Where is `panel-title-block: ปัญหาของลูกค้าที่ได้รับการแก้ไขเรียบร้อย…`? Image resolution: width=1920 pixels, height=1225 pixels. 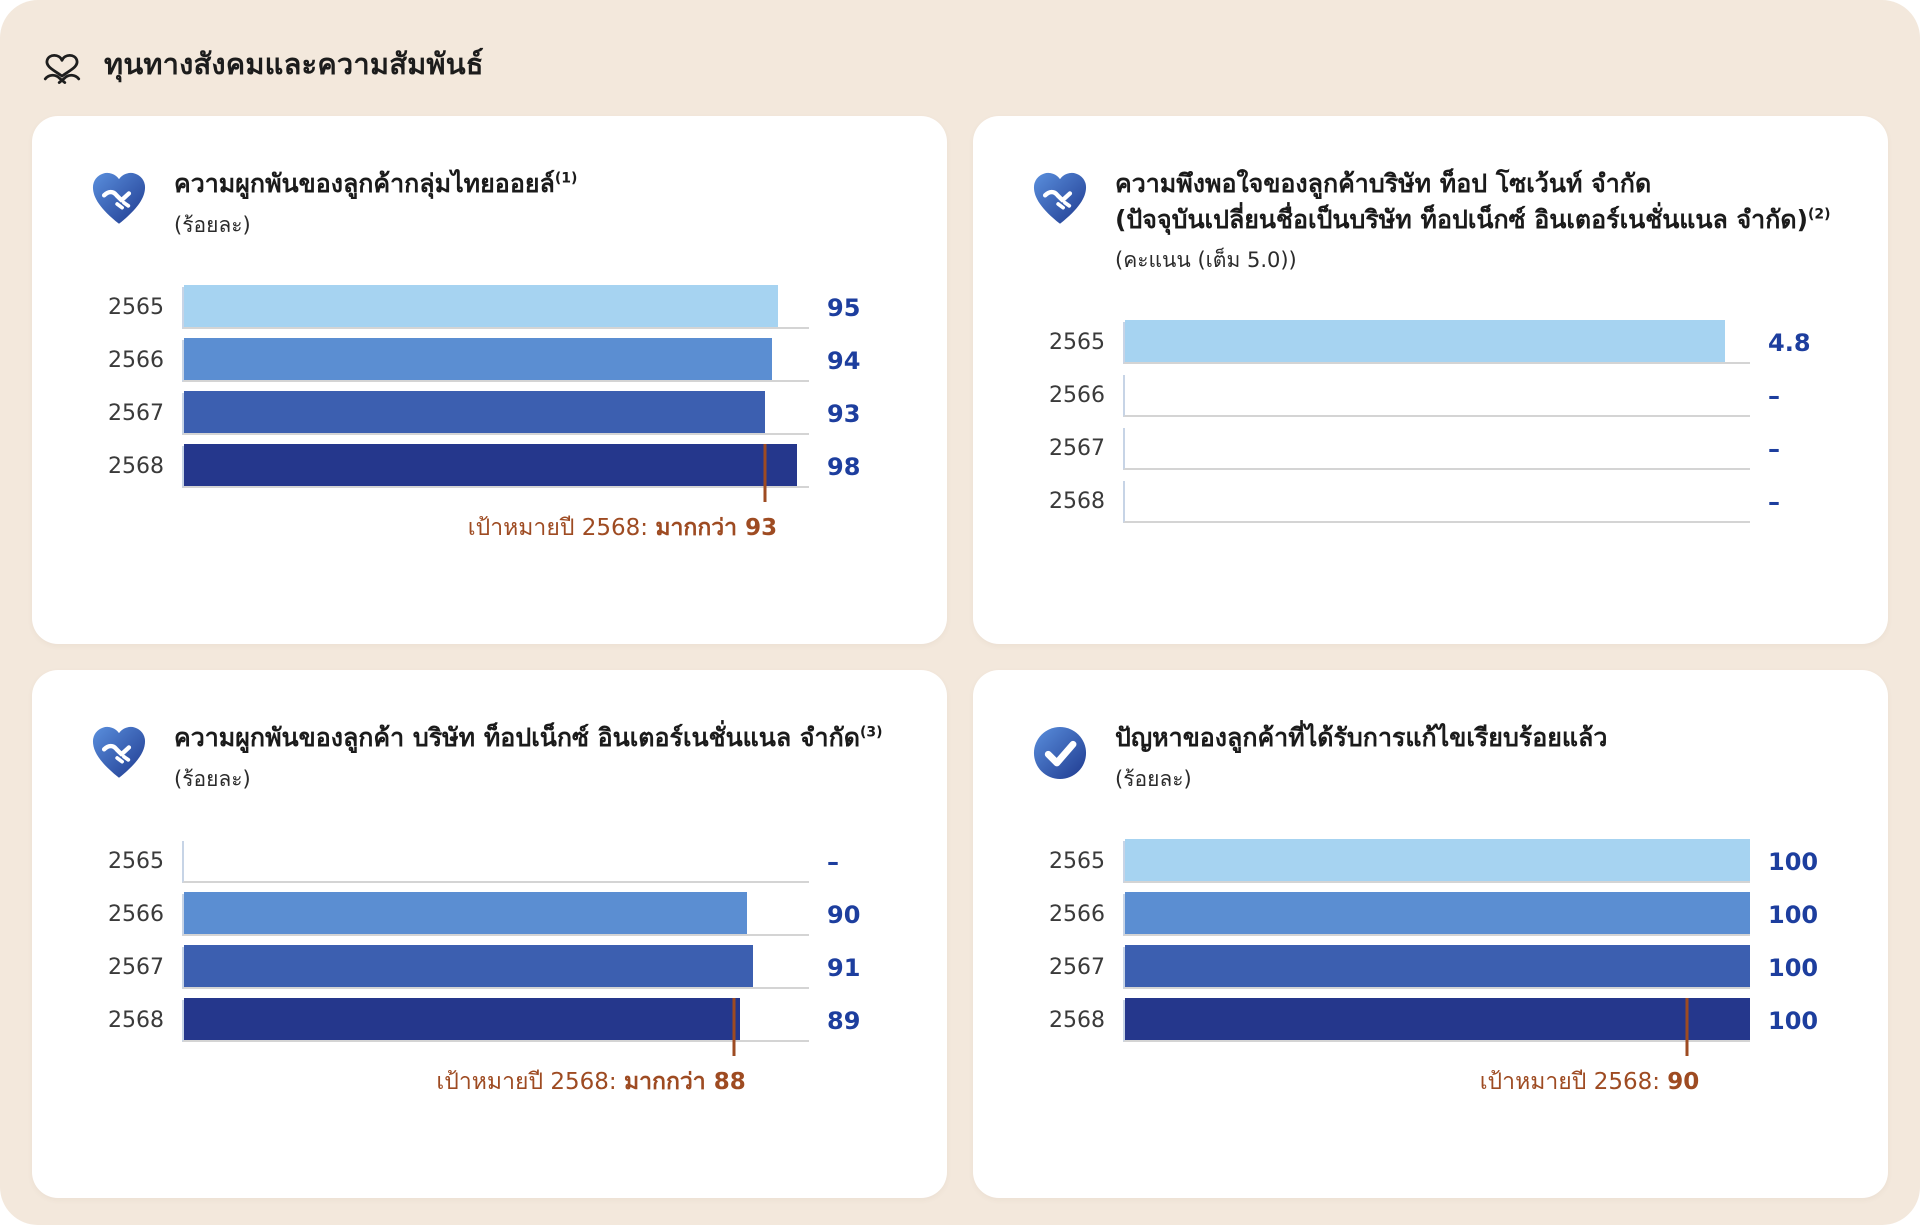
panel-title-block: ปัญหาของลูกค้าที่ได้รับการแก้ไขเรียบร้อย… is located at coordinates (1361, 758).